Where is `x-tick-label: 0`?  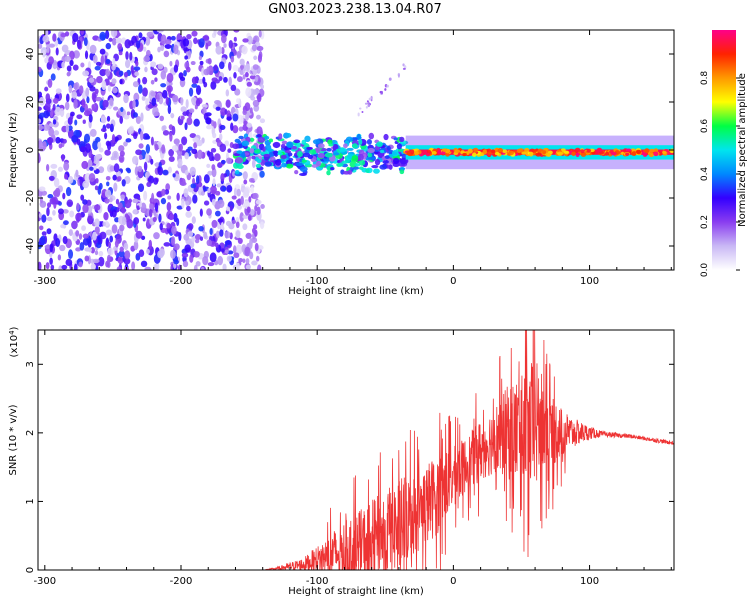 x-tick-label: 0 is located at coordinates (453, 581).